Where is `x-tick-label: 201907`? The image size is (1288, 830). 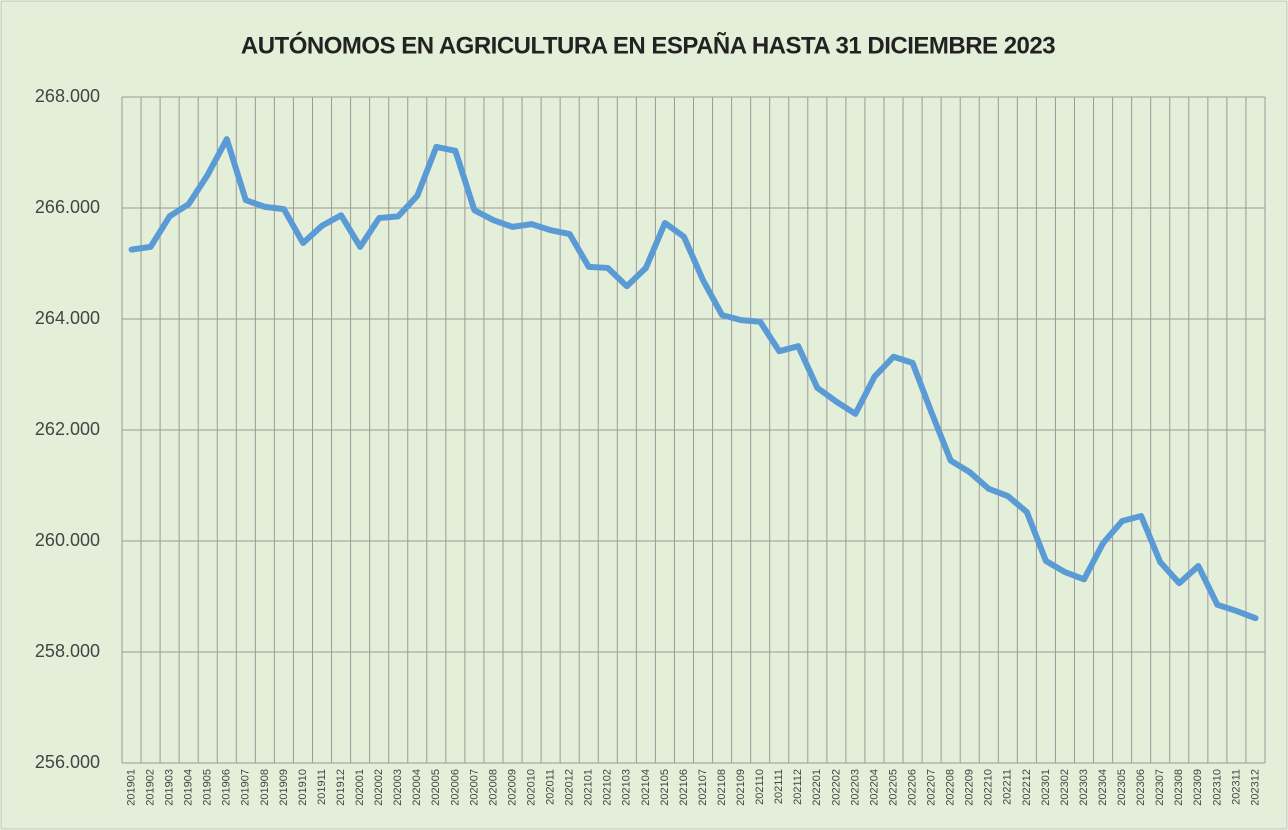
x-tick-label: 201907 is located at coordinates (246, 787).